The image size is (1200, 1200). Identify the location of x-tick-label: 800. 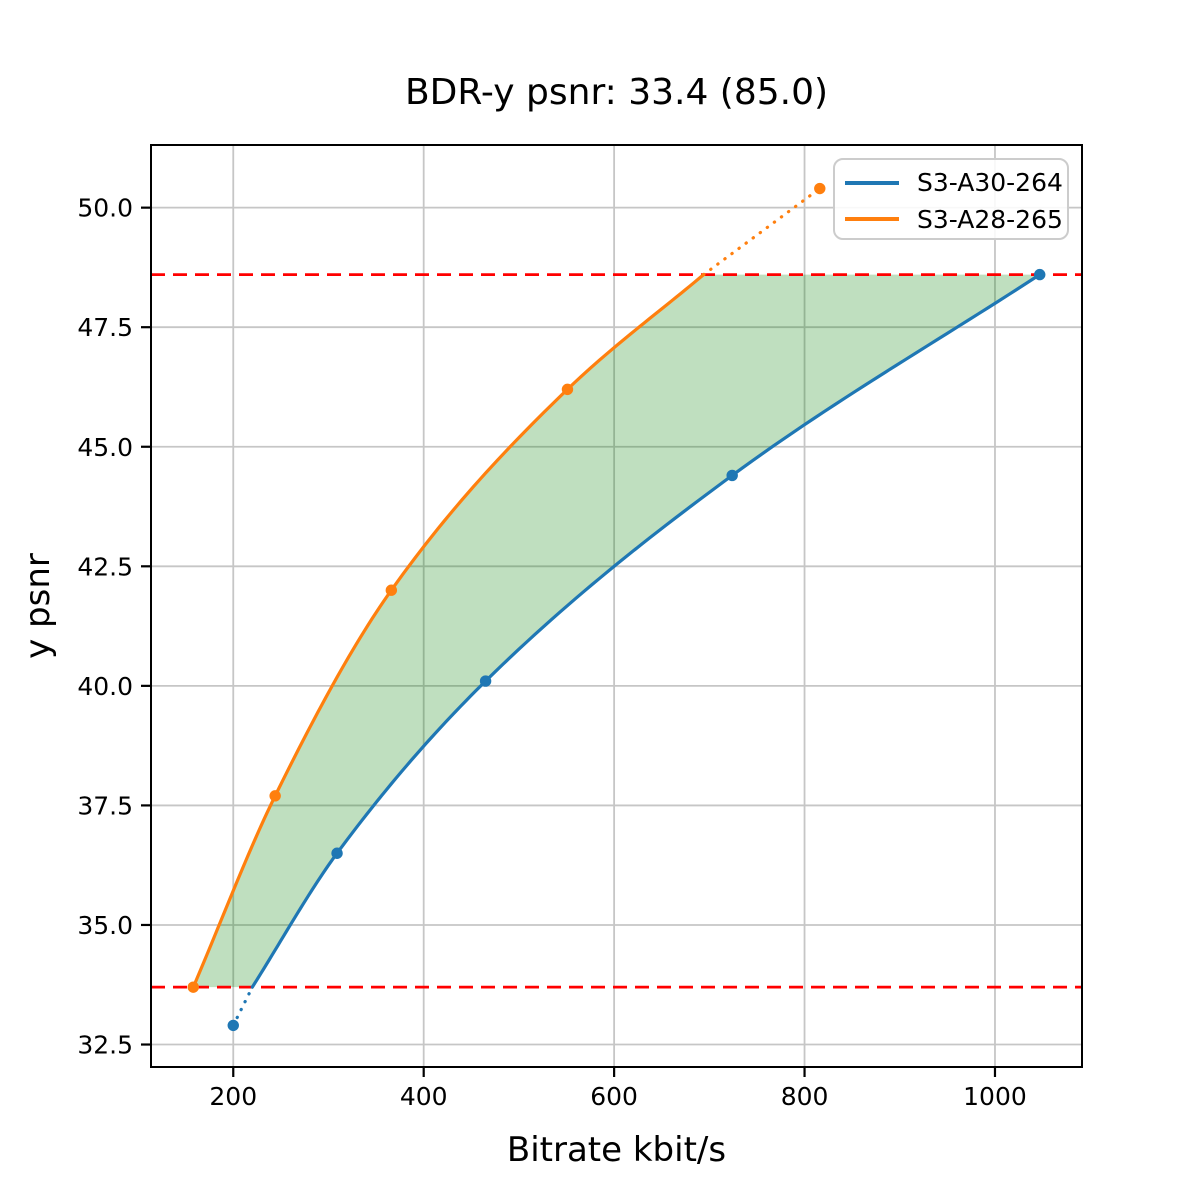
(805, 1096).